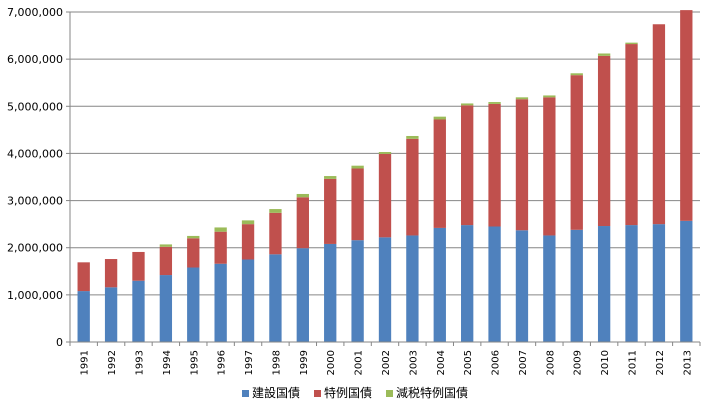 This screenshot has width=708, height=409. I want to click on y-tick-label: 7,000,000, so click(35, 12).